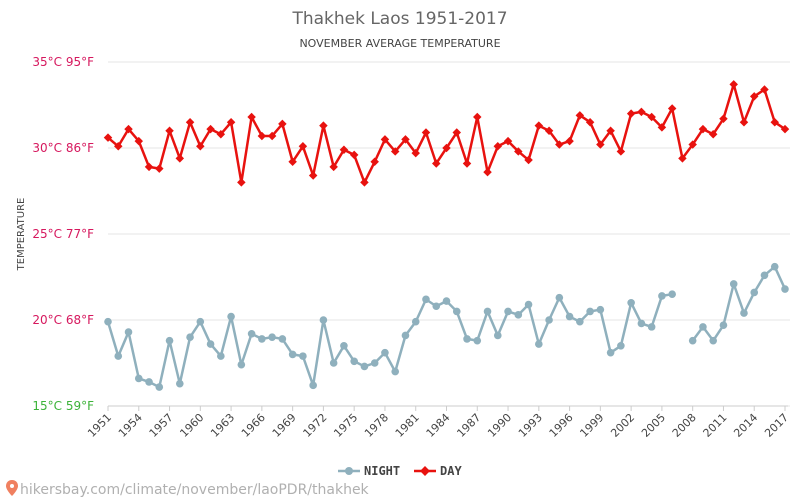  What do you see at coordinates (438, 471) in the screenshot?
I see `legend-item-day: DAY` at bounding box center [438, 471].